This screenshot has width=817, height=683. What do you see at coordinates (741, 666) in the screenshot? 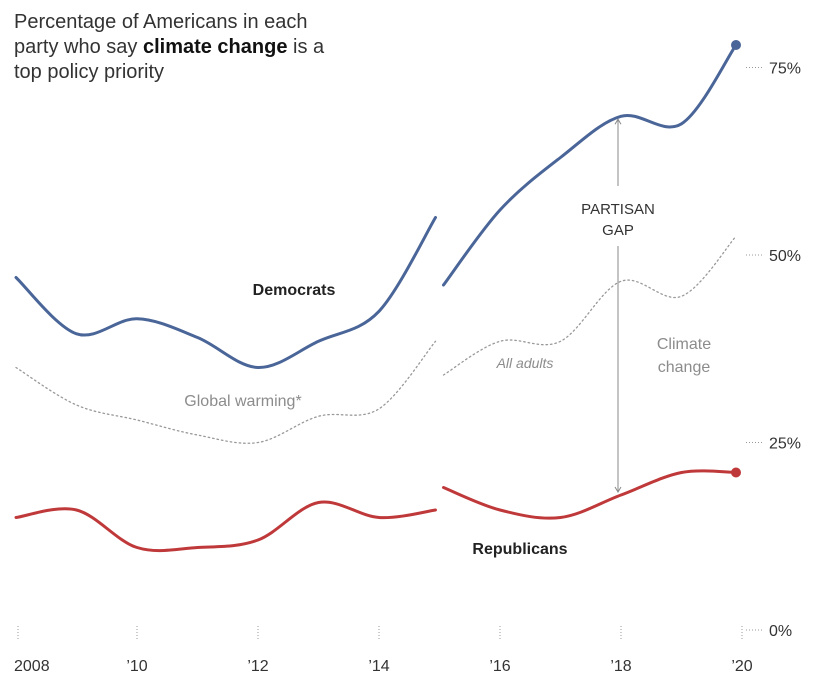
I see `x-tick-label: ’20` at bounding box center [741, 666].